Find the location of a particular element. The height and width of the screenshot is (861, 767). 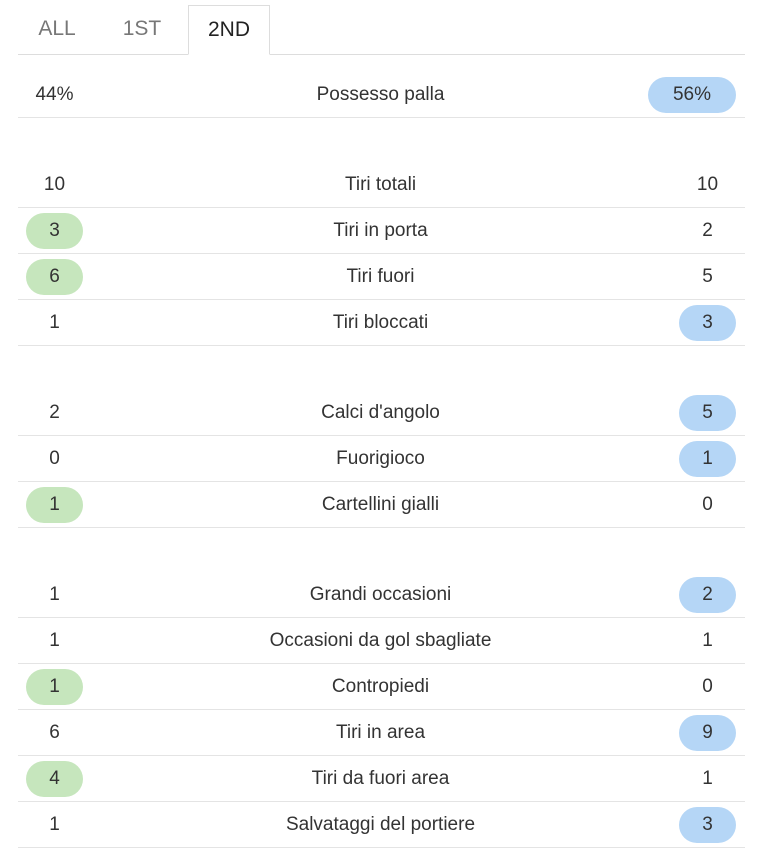

home-value: 0 is located at coordinates (54, 458).